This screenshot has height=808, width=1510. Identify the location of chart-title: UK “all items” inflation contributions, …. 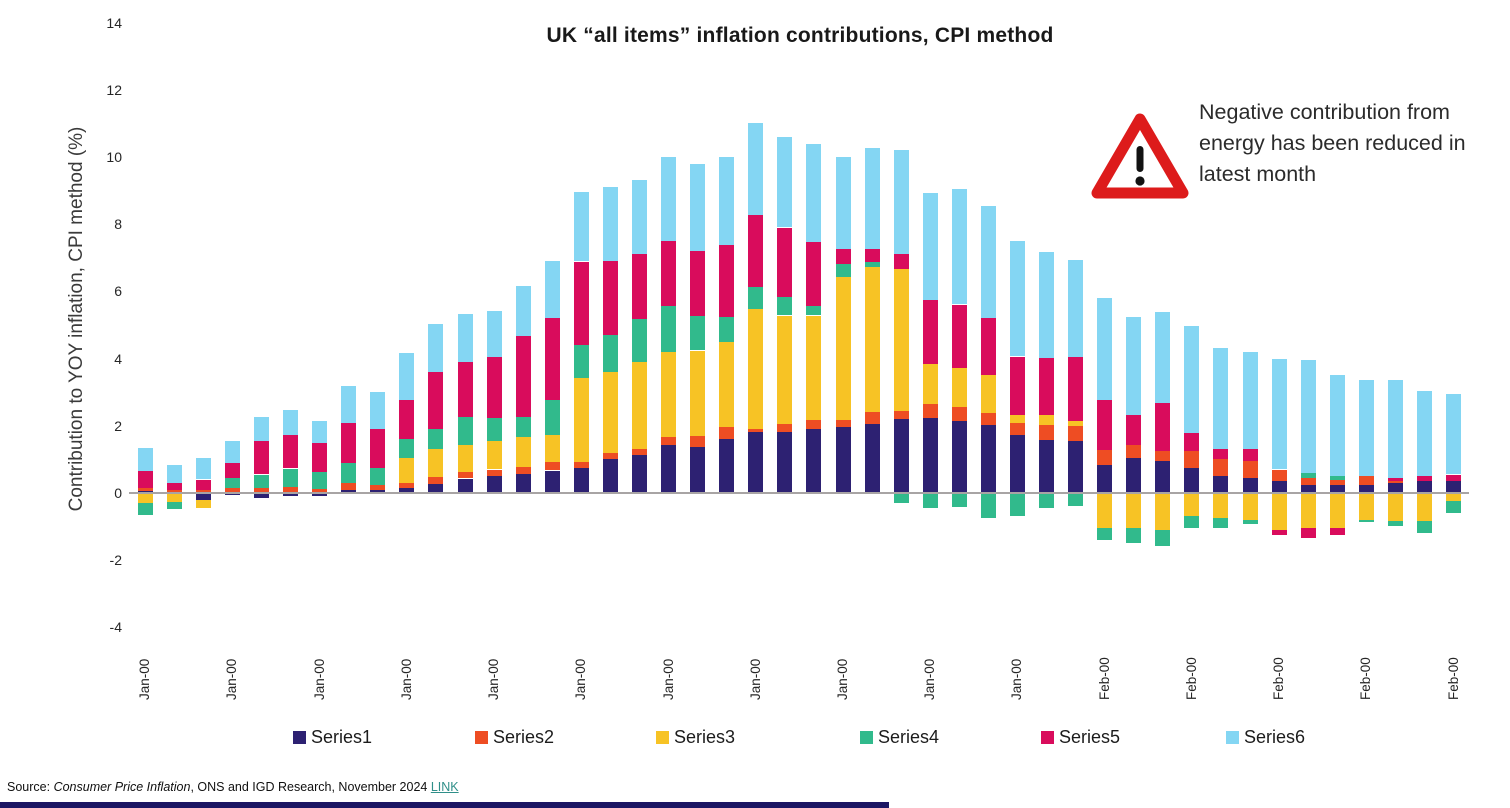
(800, 35).